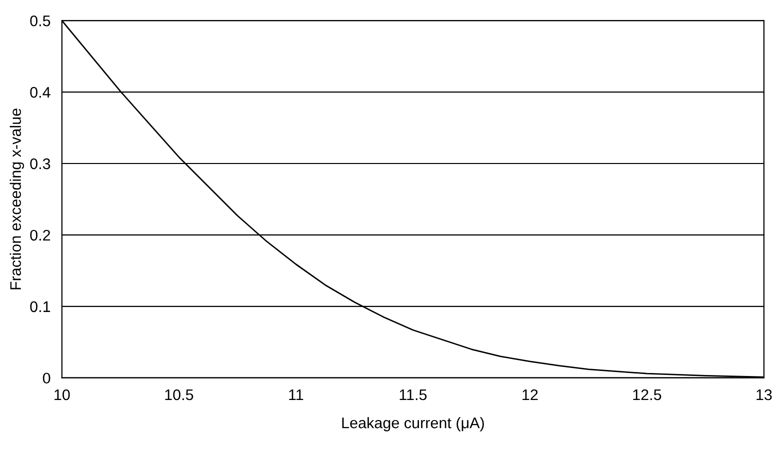 Image resolution: width=774 pixels, height=458 pixels. I want to click on y-tick-label: 0.1, so click(40, 306).